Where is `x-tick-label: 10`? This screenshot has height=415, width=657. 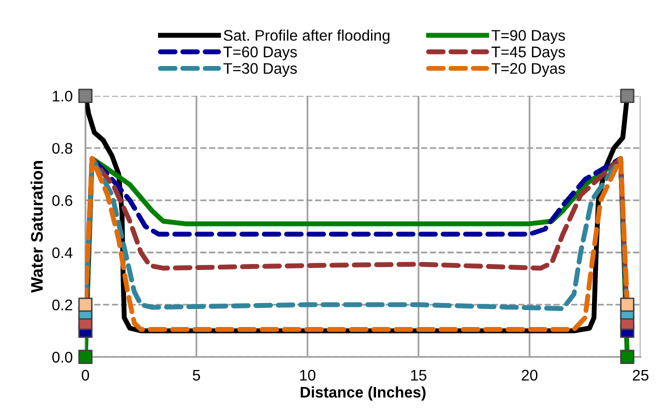
x-tick-label: 10 is located at coordinates (308, 375).